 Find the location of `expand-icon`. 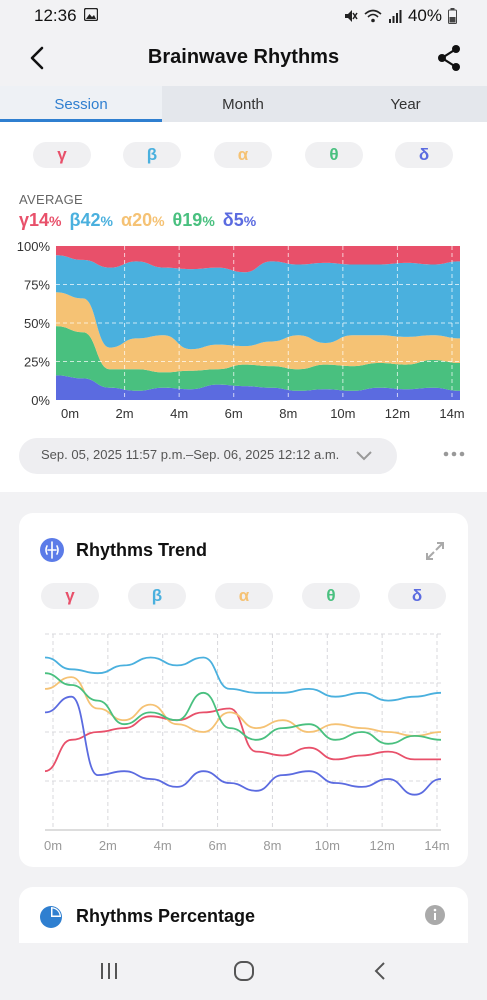

expand-icon is located at coordinates (435, 551).